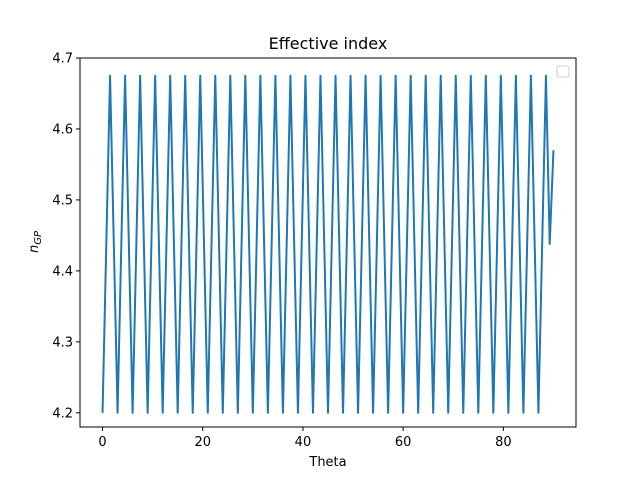  I want to click on y-tick-label: 4.2, so click(62, 413).